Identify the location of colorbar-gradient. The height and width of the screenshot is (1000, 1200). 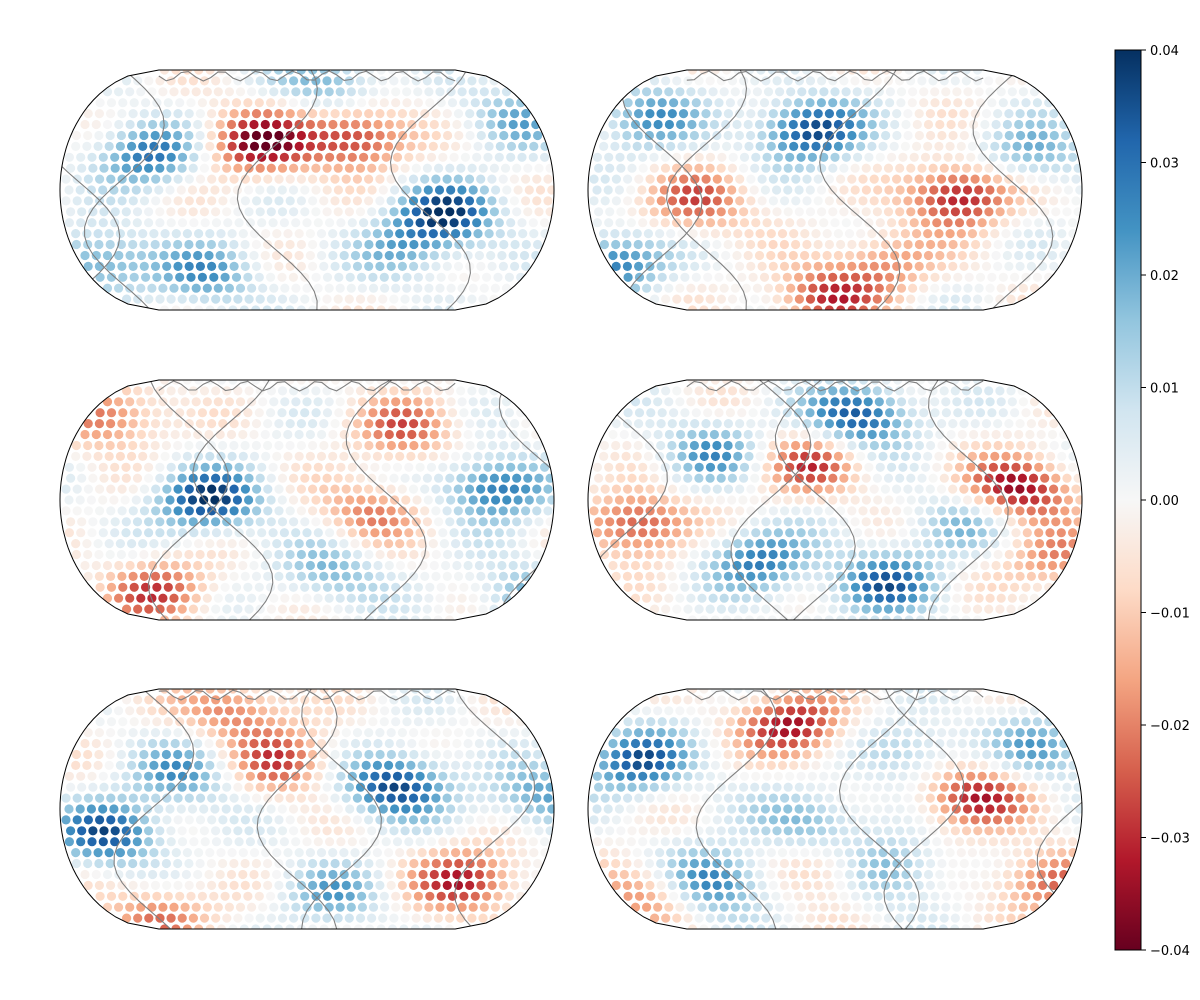
(1128, 500).